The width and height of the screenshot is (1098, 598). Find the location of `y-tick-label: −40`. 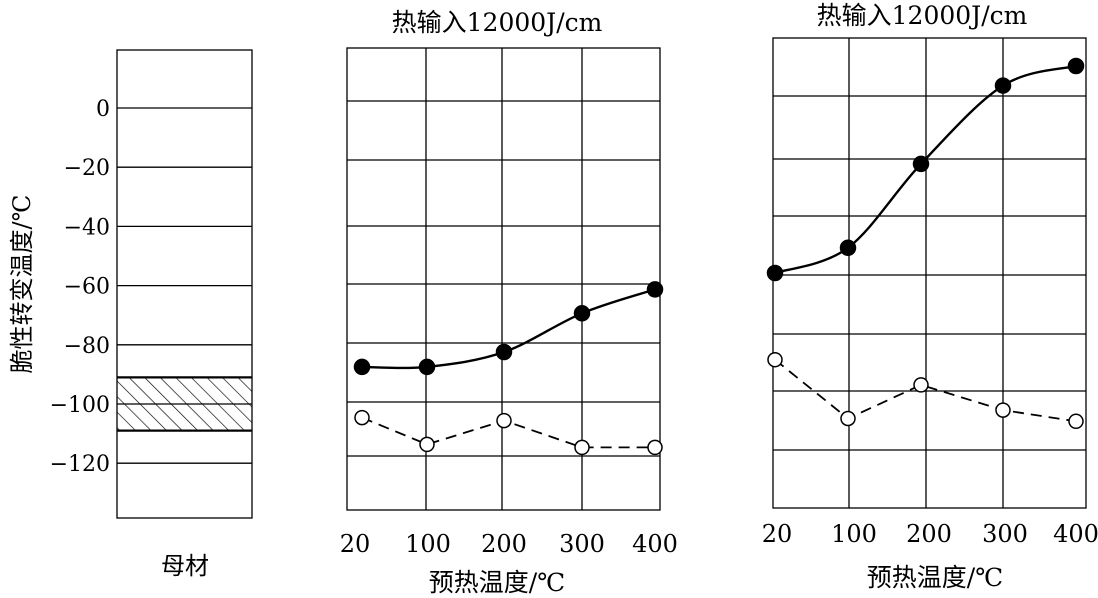

y-tick-label: −40 is located at coordinates (87, 227).